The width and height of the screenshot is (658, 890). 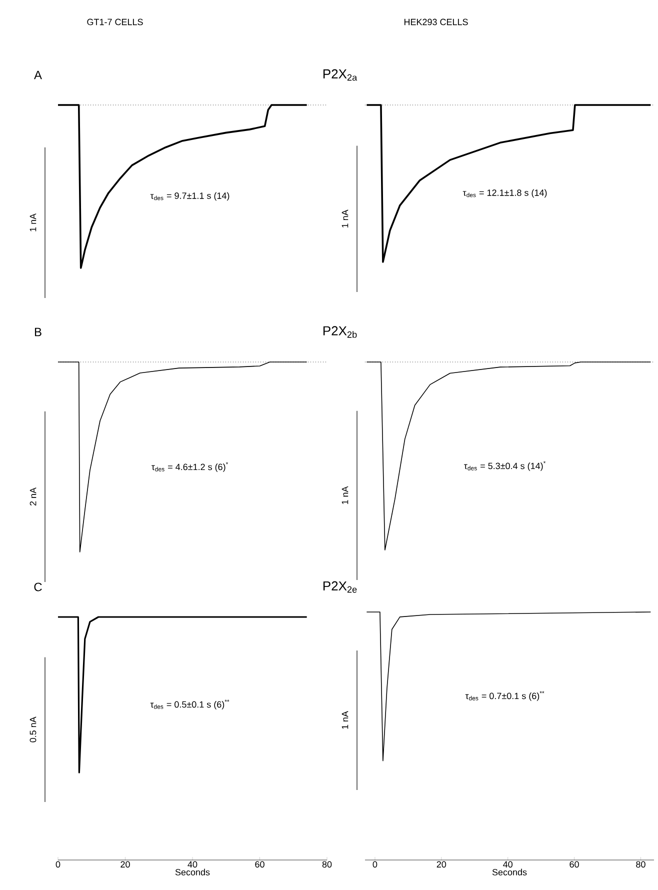 I want to click on text: P2X$_{2b}$, so click(x=340, y=332).